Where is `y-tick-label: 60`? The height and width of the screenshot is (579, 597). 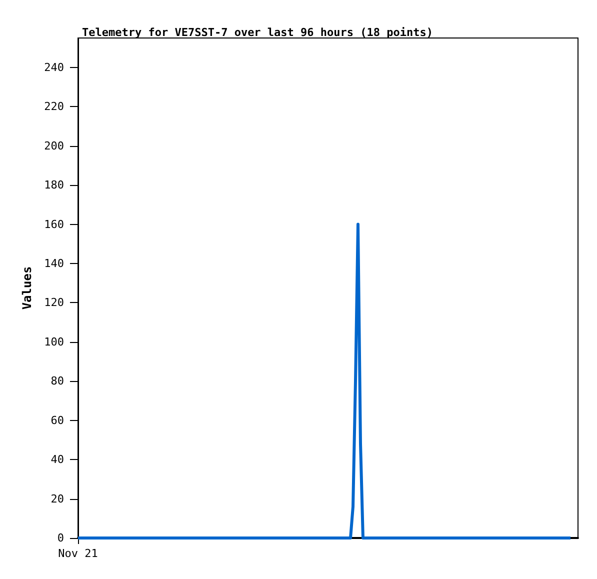
y-tick-label: 60 is located at coordinates (57, 420).